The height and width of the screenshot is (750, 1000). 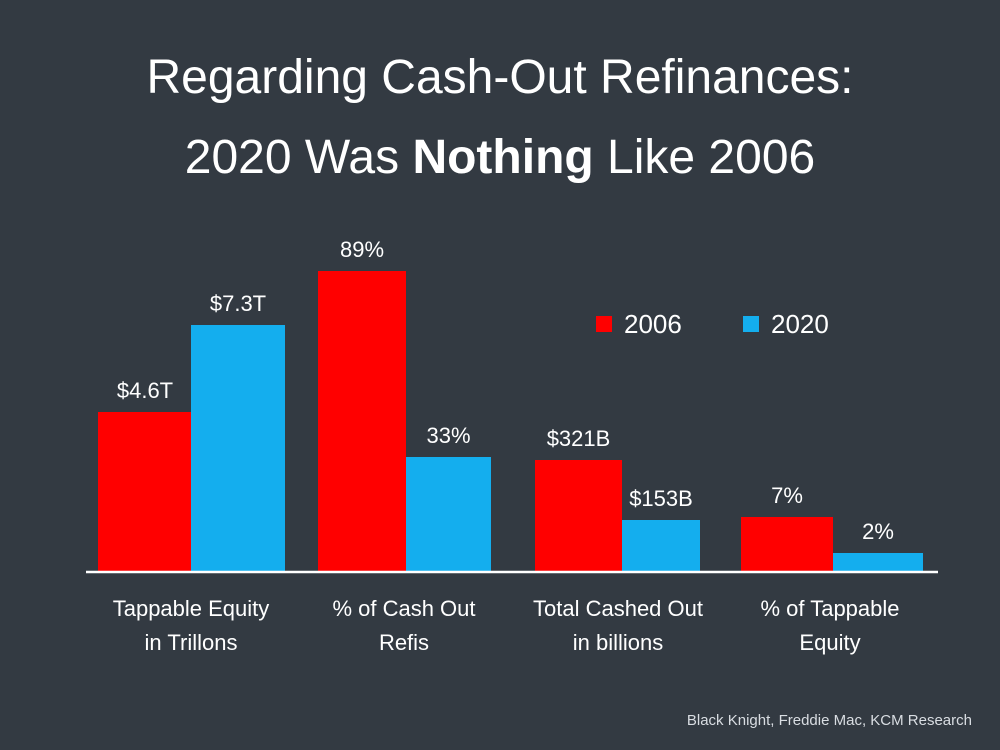 I want to click on category-label-2-line1: % of Cash Out, so click(x=403, y=608).